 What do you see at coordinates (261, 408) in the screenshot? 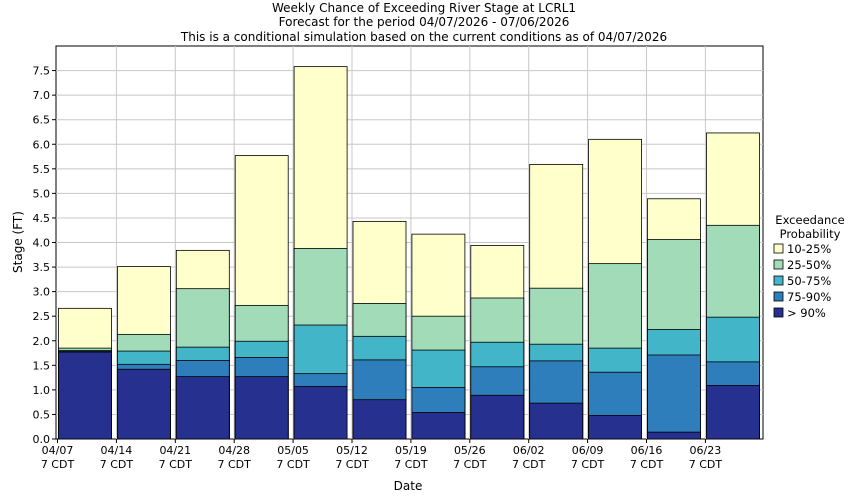
I see `bar-04-28--90-` at bounding box center [261, 408].